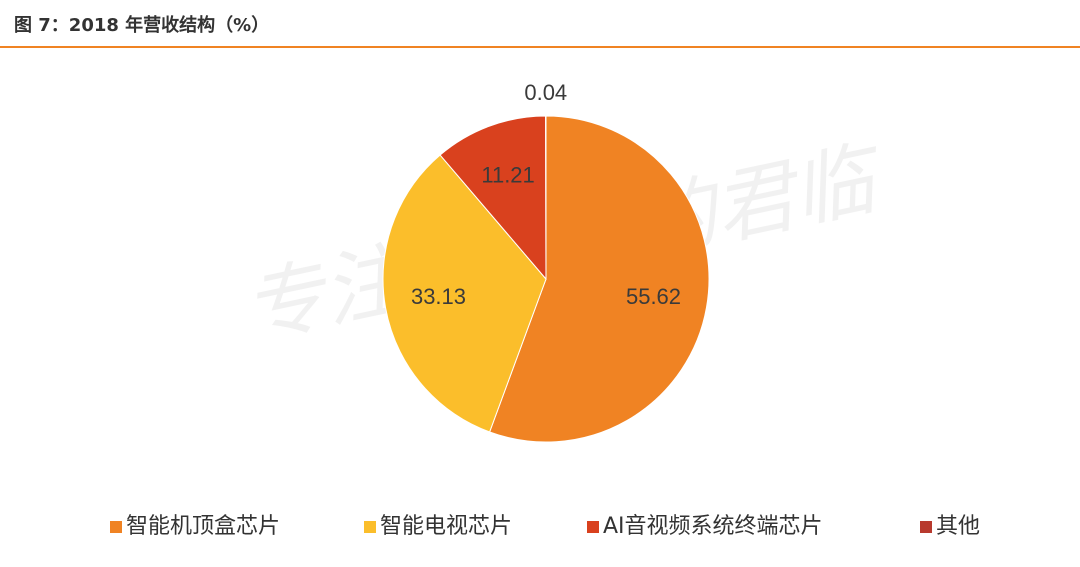  Describe the element at coordinates (958, 526) in the screenshot. I see `legend-label: 其他` at that location.